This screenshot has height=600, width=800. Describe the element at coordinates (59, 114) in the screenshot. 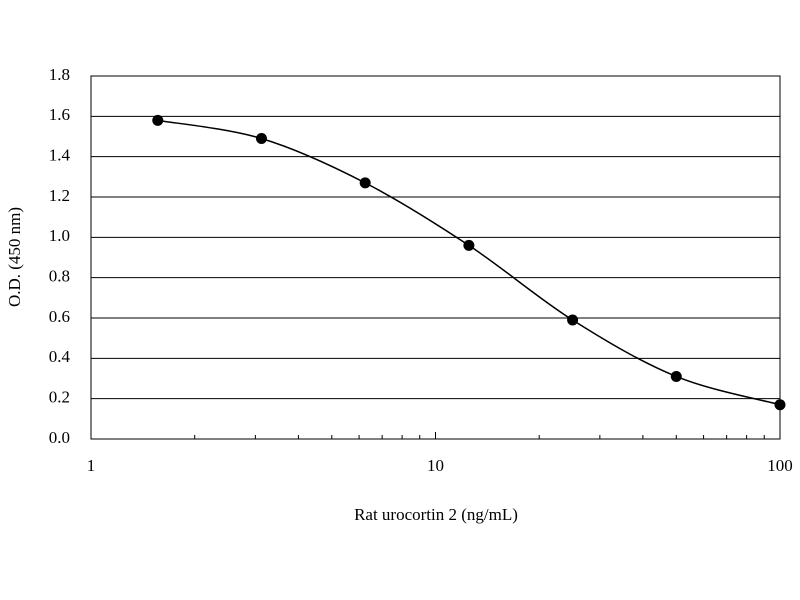

I see `y-tick-label: 1.6` at that location.